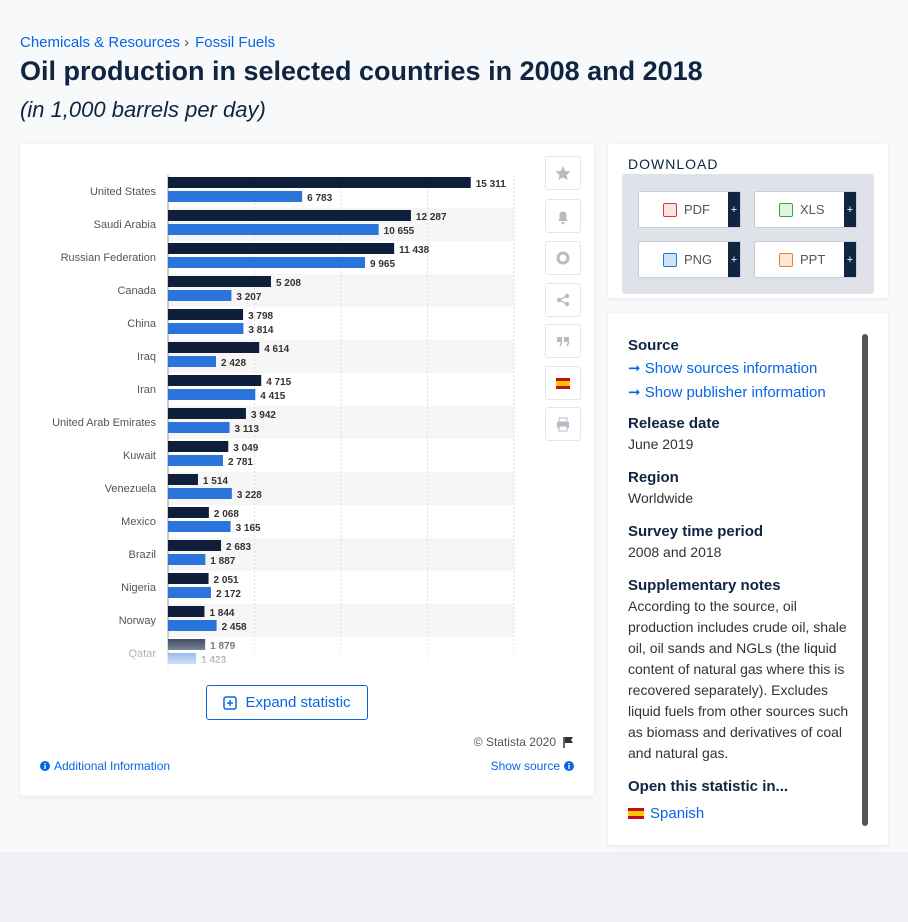 The image size is (908, 922). Describe the element at coordinates (263, 415) in the screenshot. I see `value-label: 3 942` at that location.